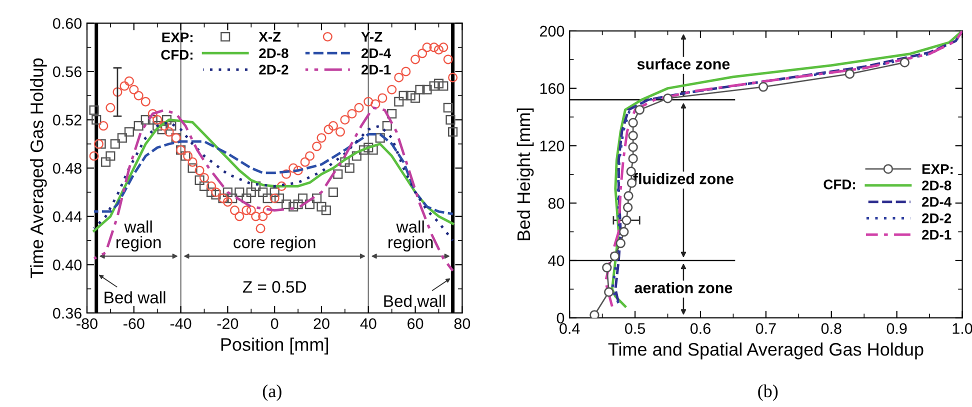 The image size is (972, 407). Describe the element at coordinates (67, 168) in the screenshot. I see `y-tick-label: 0.48` at that location.